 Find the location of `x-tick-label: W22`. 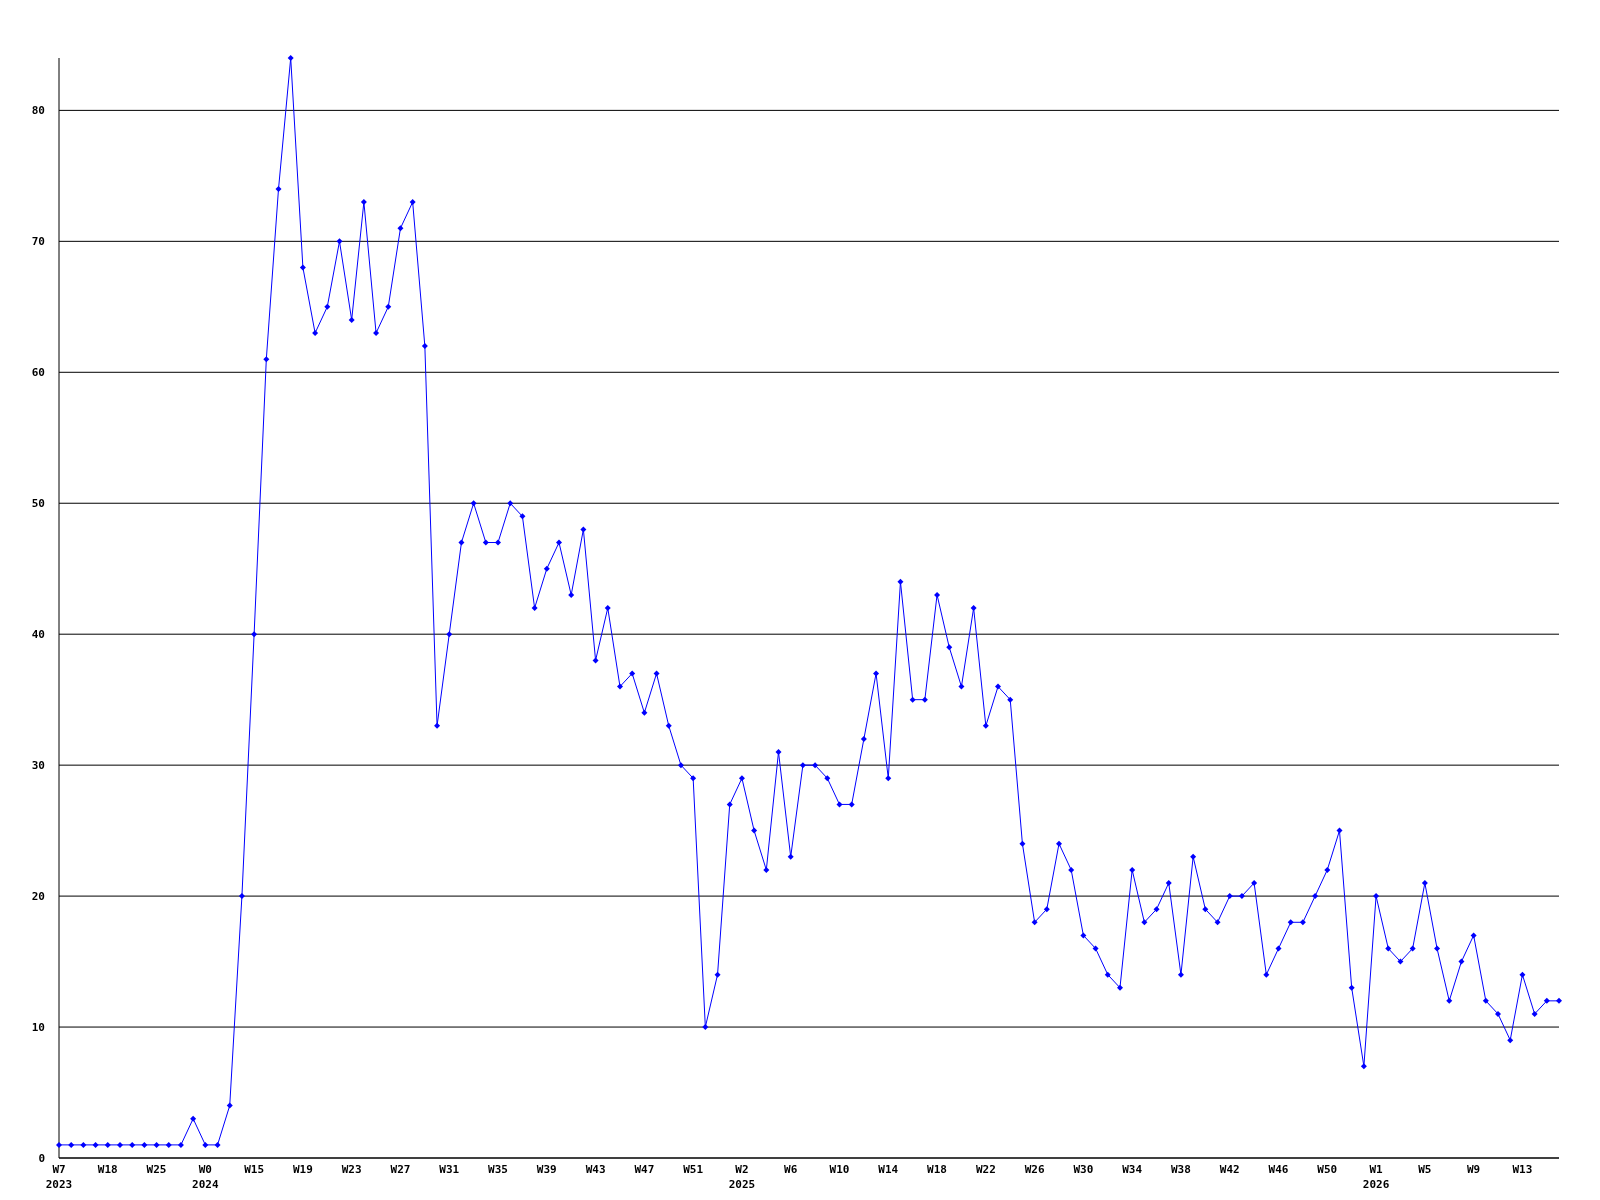

x-tick-label: W22 is located at coordinates (985, 1169).